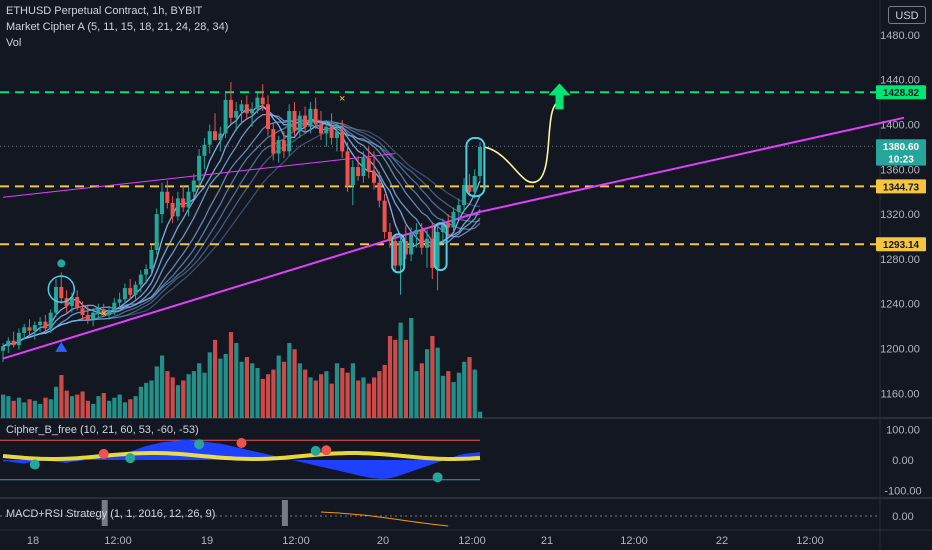 The height and width of the screenshot is (550, 932). I want to click on time-tick-label: 21, so click(547, 541).